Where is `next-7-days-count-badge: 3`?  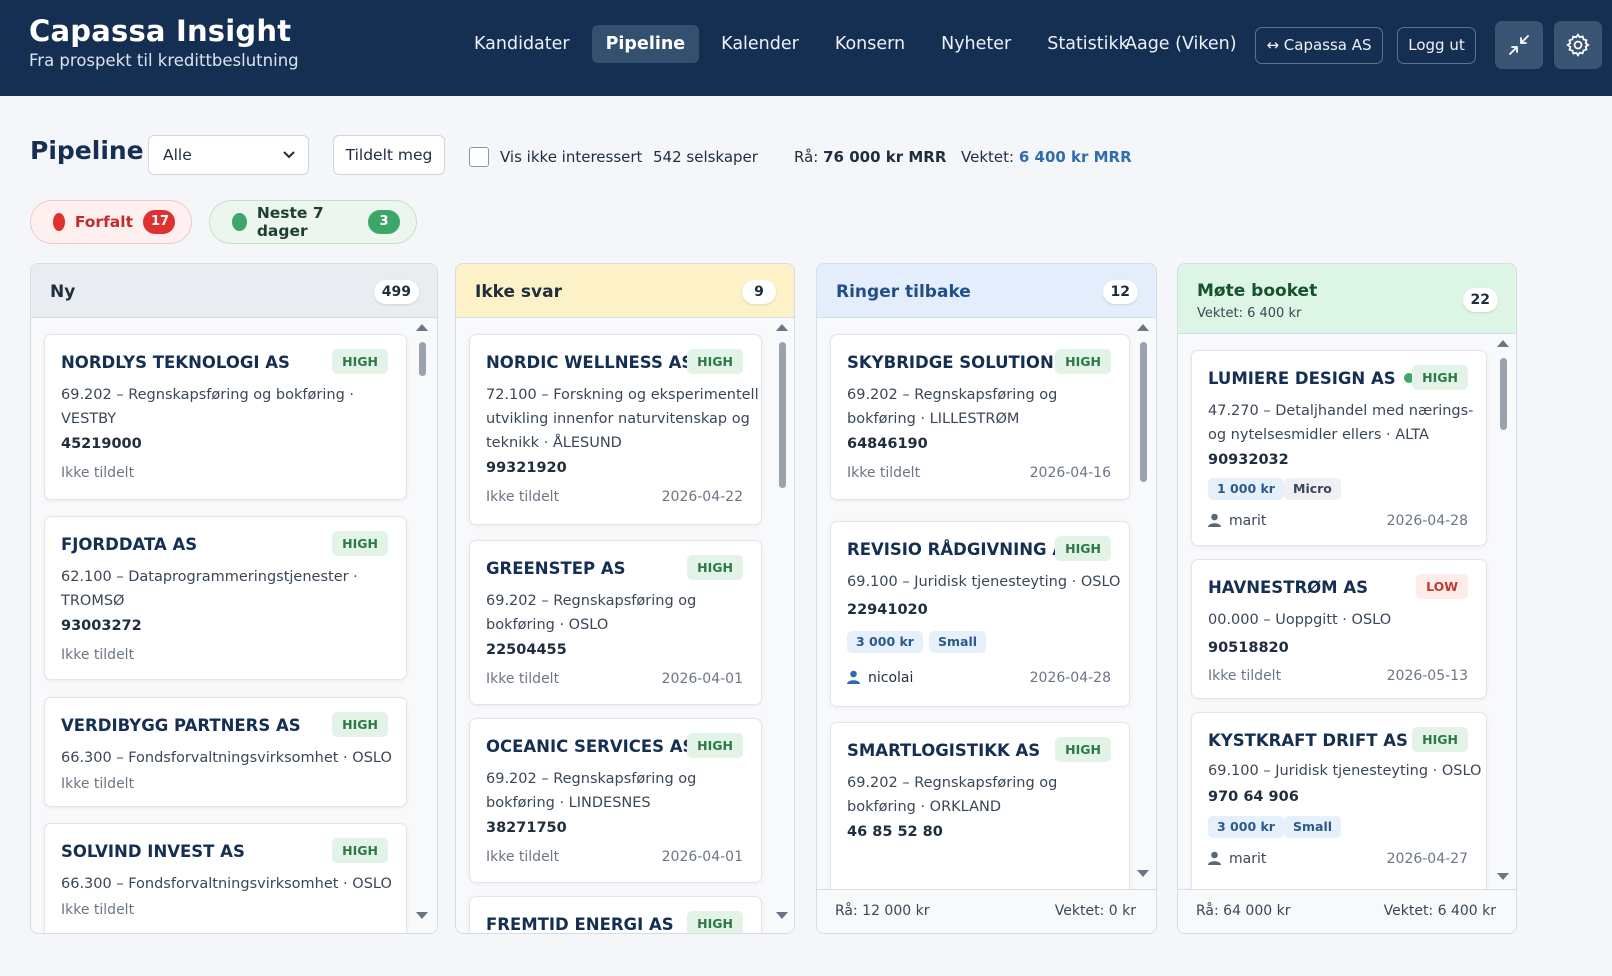 next-7-days-count-badge: 3 is located at coordinates (384, 222).